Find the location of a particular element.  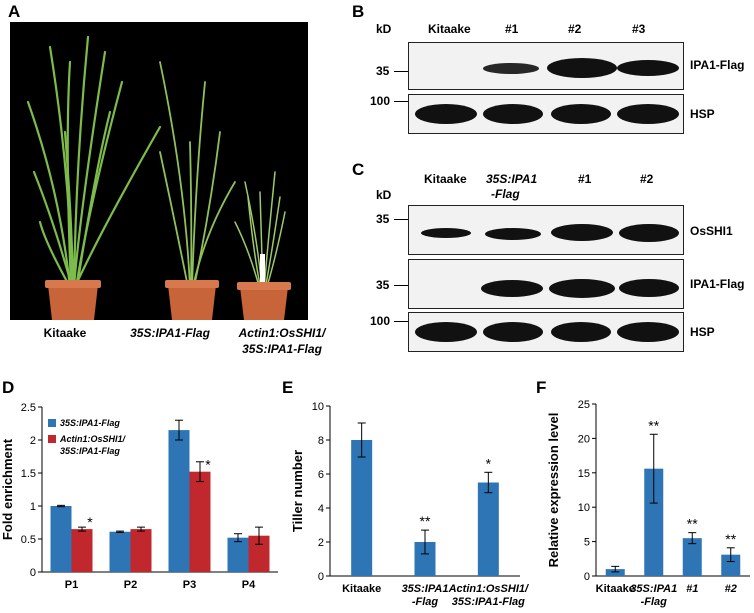

y-tick-label: 8 is located at coordinates (321, 441).